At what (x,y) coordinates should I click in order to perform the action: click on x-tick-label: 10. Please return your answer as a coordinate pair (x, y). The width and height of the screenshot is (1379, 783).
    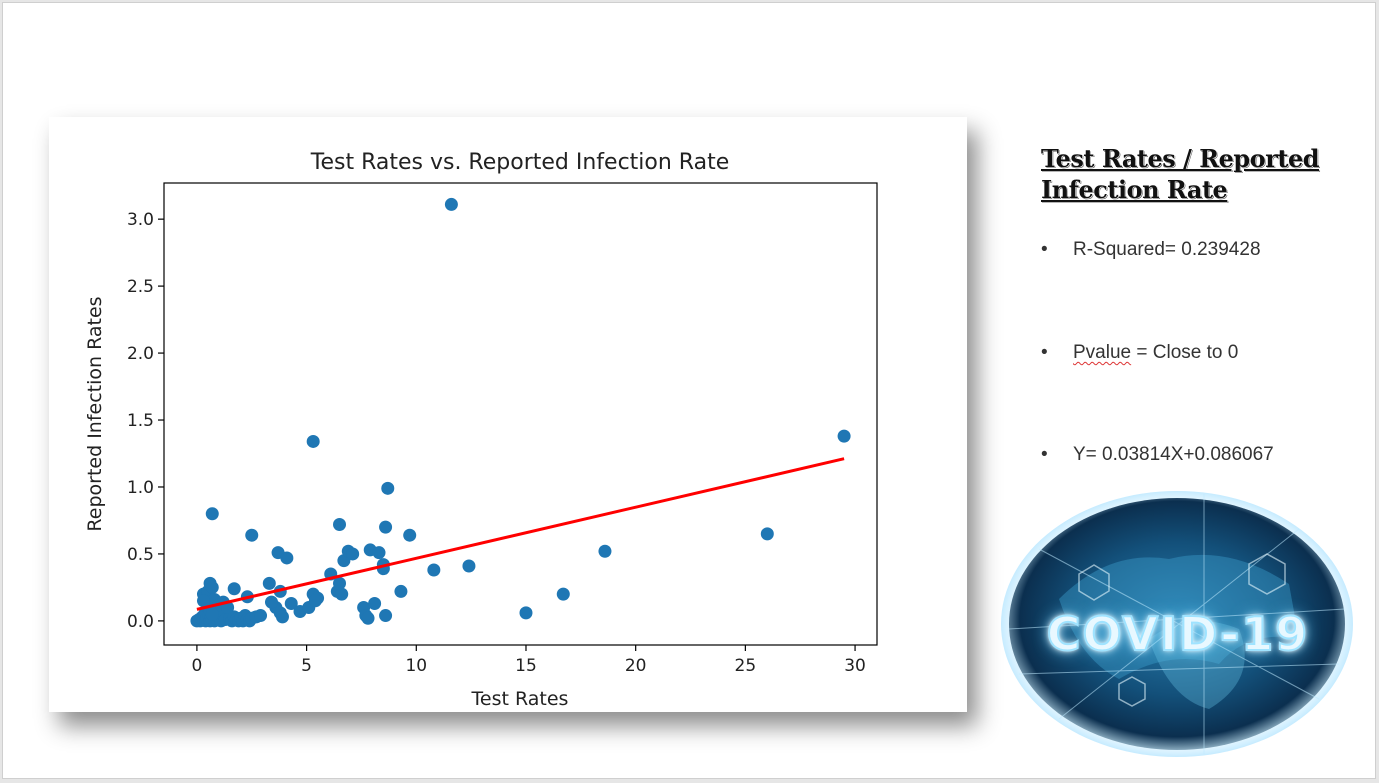
    Looking at the image, I should click on (416, 666).